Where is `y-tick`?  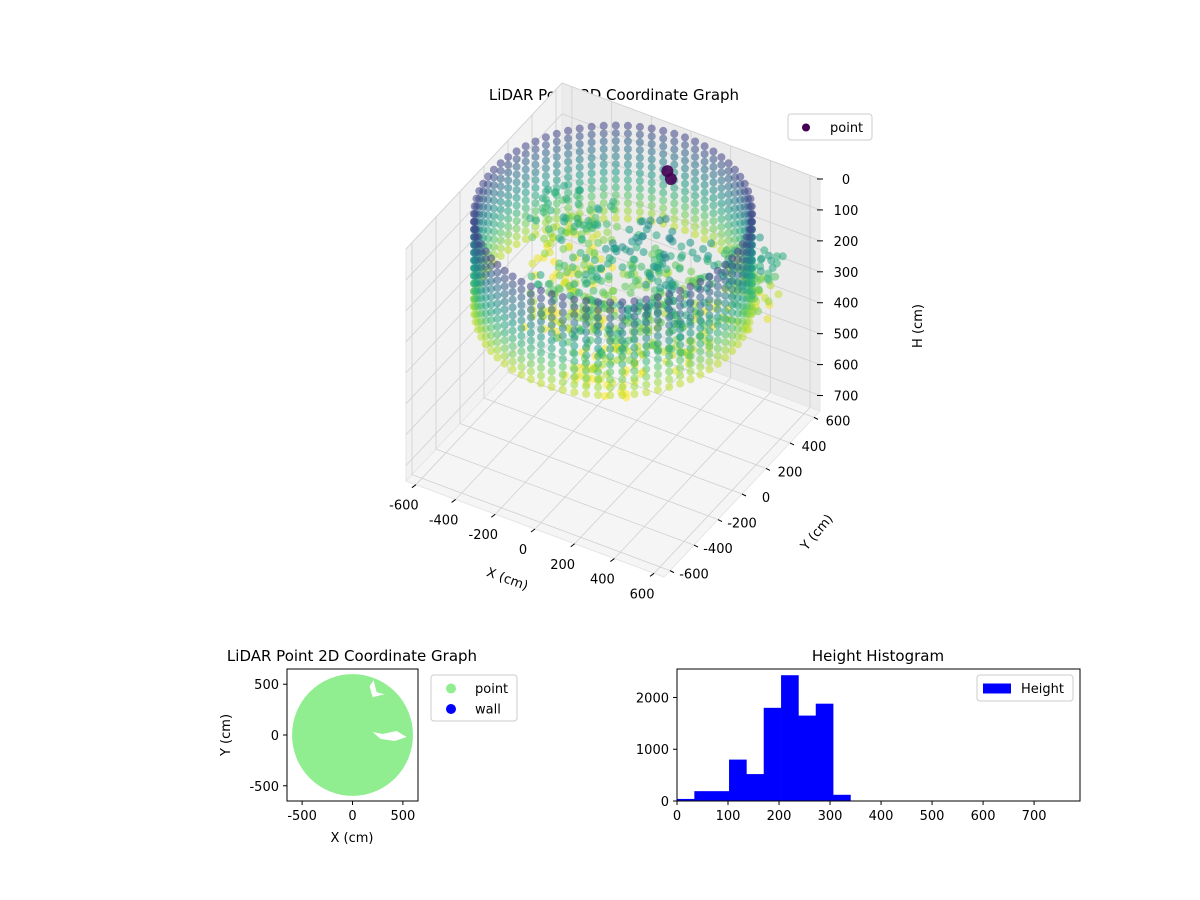 y-tick is located at coordinates (768, 469).